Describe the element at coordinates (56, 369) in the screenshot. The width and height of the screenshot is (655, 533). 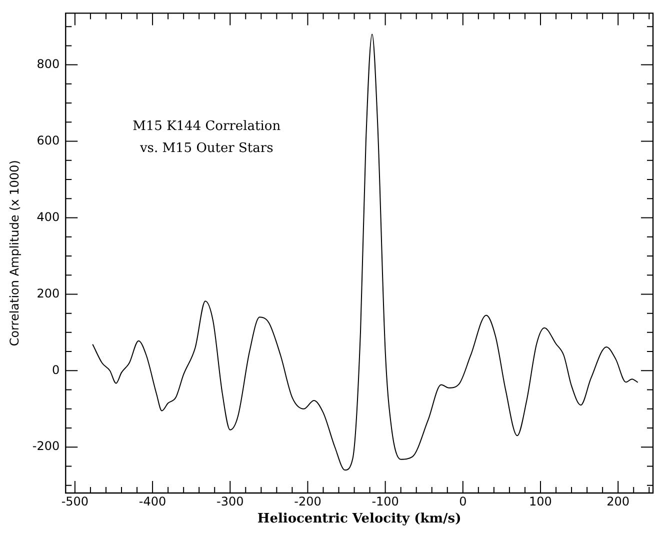
I see `y-tick-label: 0` at that location.